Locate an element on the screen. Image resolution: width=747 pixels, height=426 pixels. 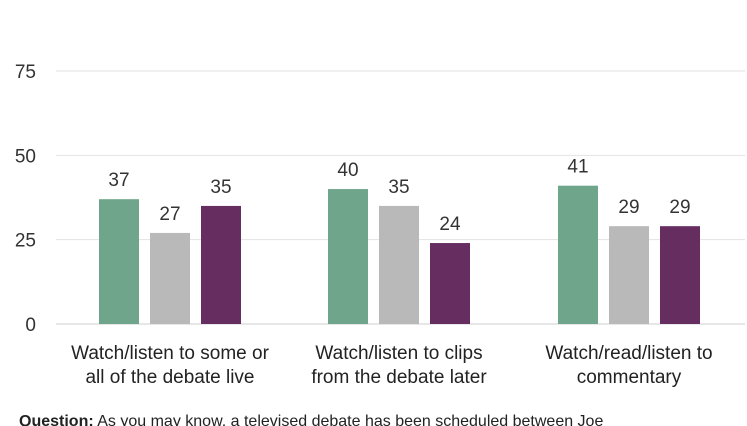
x-tick-label: Watch/read/listen to is located at coordinates (628, 353).